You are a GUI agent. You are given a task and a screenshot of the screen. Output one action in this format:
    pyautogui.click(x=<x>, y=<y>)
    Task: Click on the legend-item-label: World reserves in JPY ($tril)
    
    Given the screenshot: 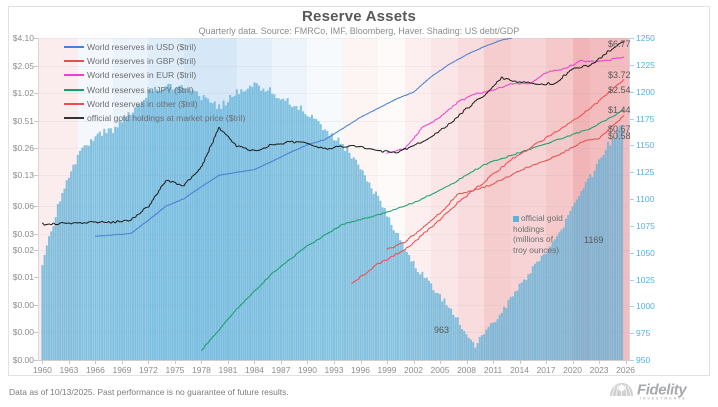 What is the action you would take?
    pyautogui.click(x=140, y=89)
    